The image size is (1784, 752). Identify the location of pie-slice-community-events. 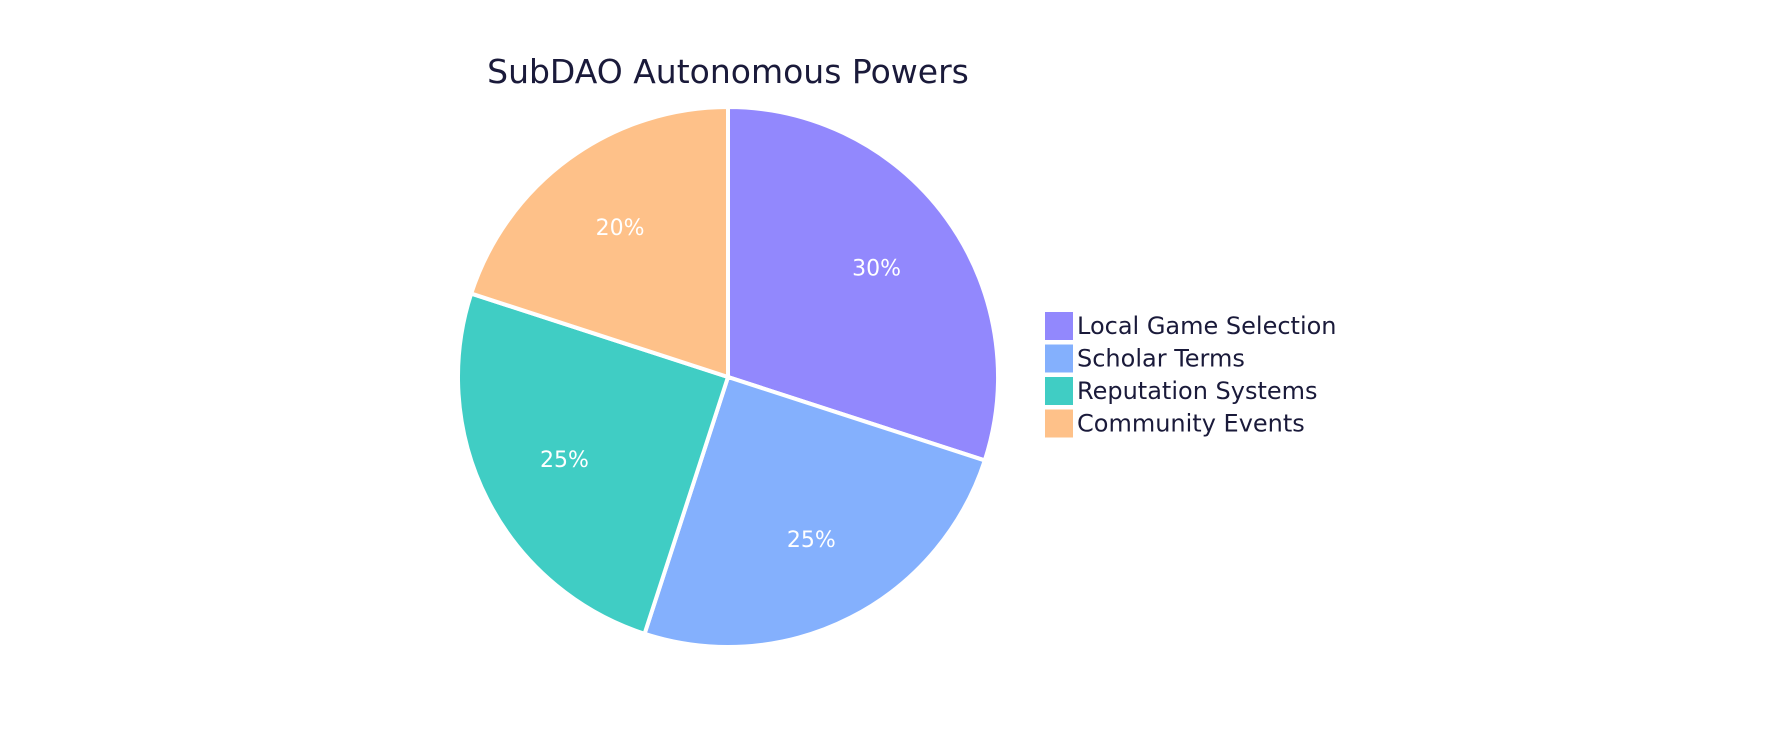
(599, 242).